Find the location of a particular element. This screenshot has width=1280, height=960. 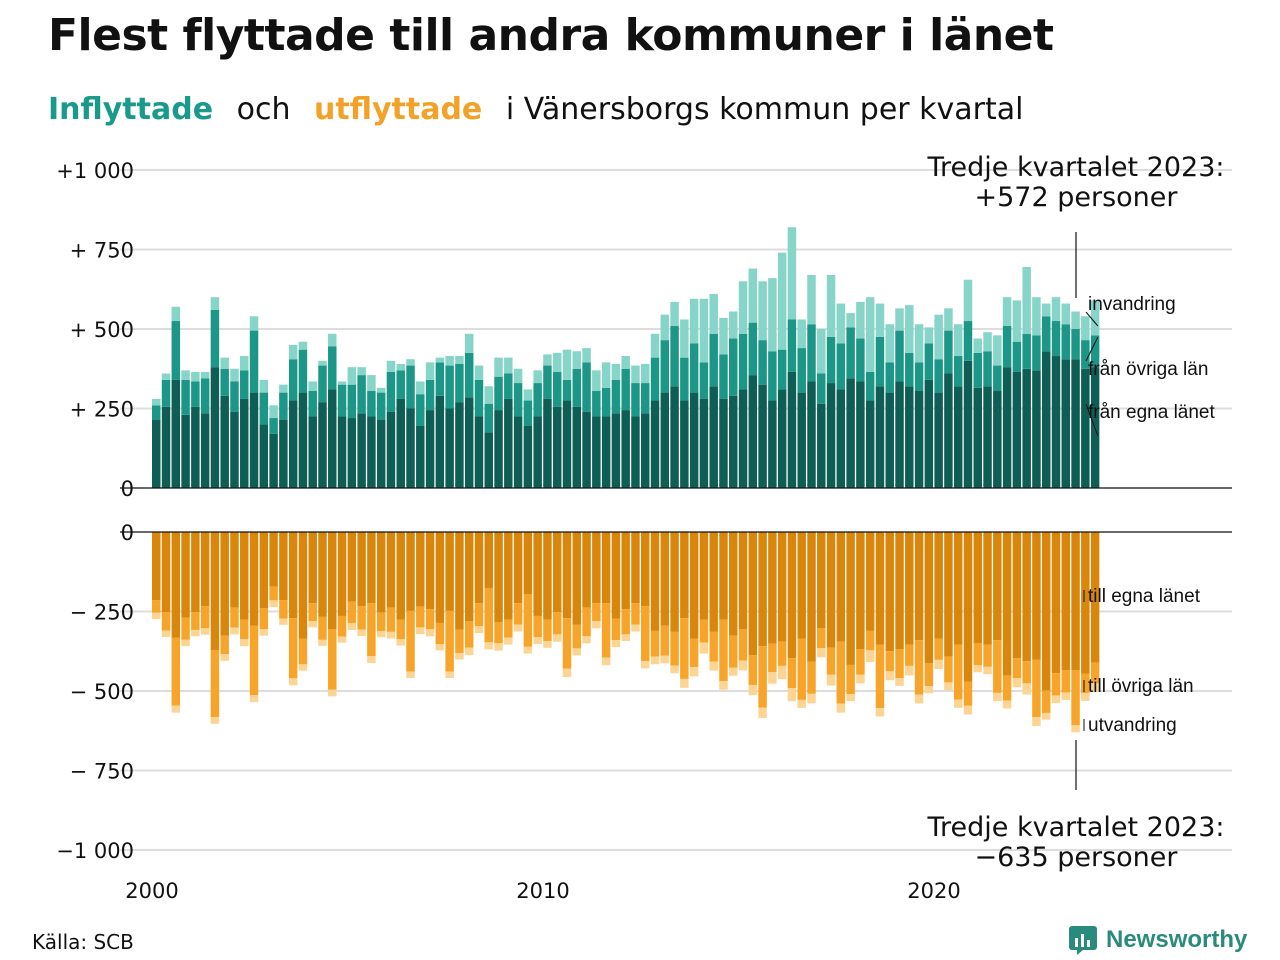

y-tick-label: − 750 is located at coordinates (102, 772).